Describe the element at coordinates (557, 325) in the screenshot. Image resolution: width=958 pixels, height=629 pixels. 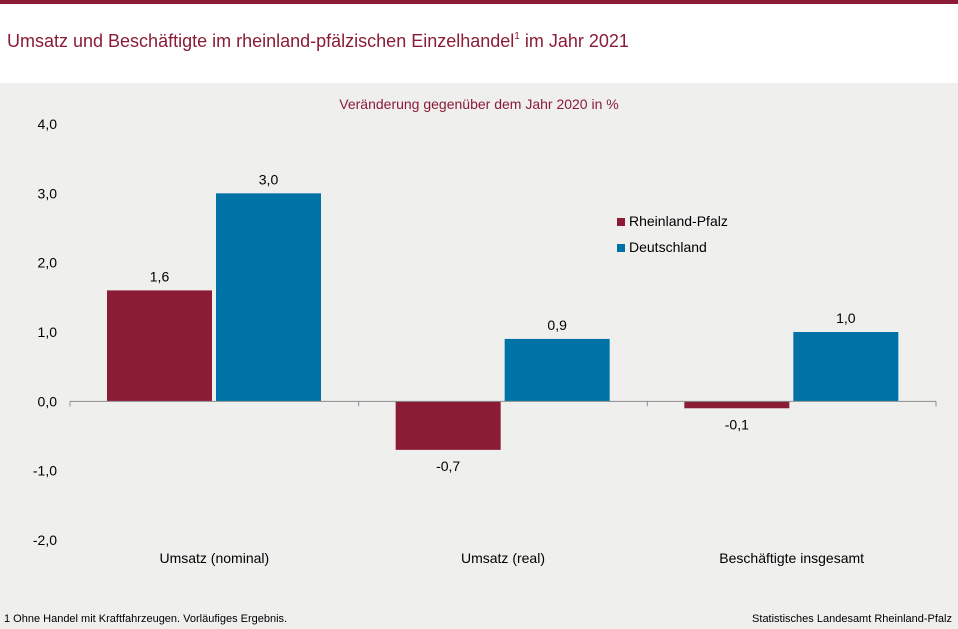
I see `data-label: 0,9` at that location.